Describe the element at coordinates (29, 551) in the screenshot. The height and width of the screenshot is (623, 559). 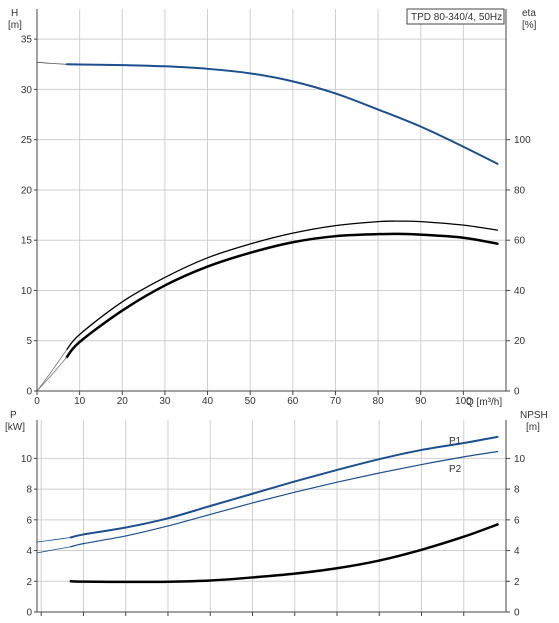
I see `y-left-tick-label: 4` at that location.